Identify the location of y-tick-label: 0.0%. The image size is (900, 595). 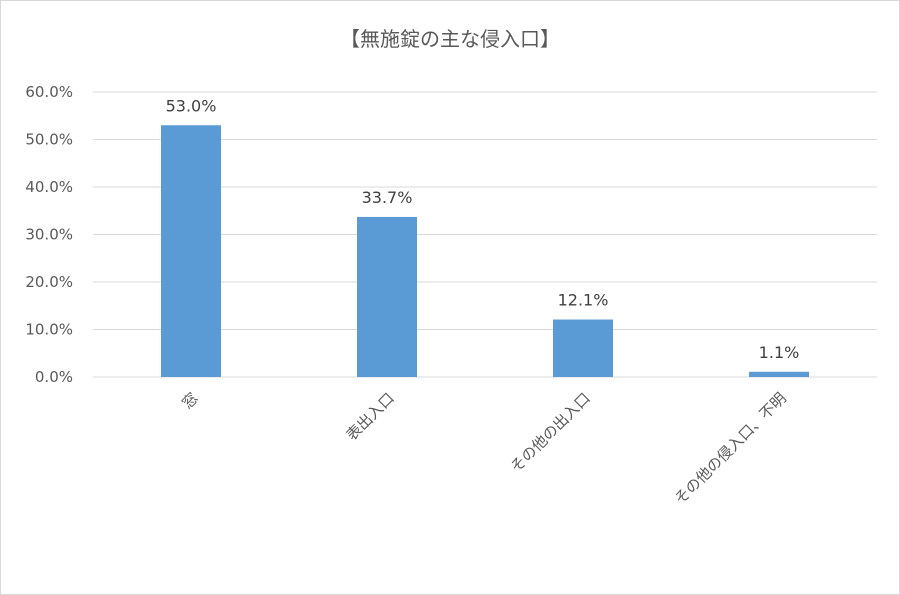
(54, 377).